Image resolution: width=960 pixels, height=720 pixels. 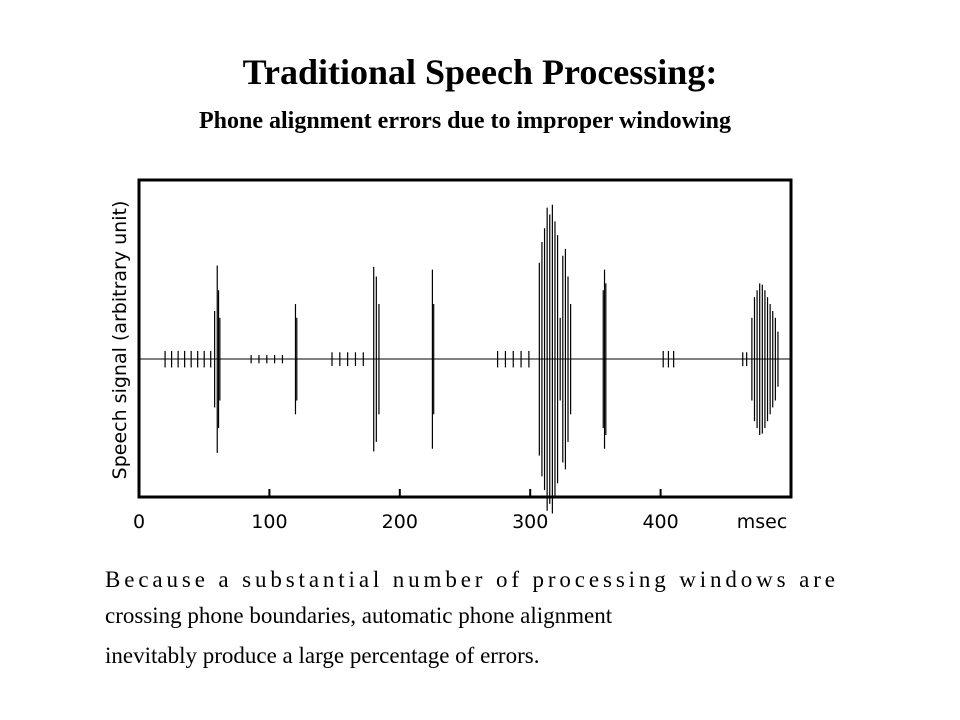 I want to click on x-tick-label: 300, so click(x=530, y=522).